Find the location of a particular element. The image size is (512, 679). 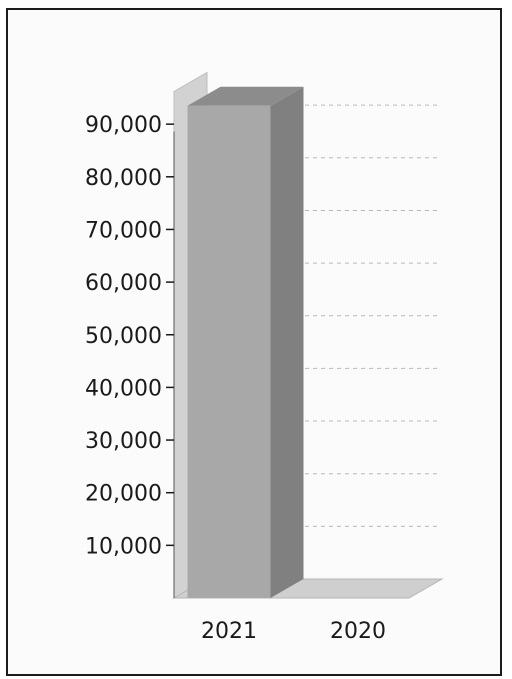

bar is located at coordinates (229, 351).